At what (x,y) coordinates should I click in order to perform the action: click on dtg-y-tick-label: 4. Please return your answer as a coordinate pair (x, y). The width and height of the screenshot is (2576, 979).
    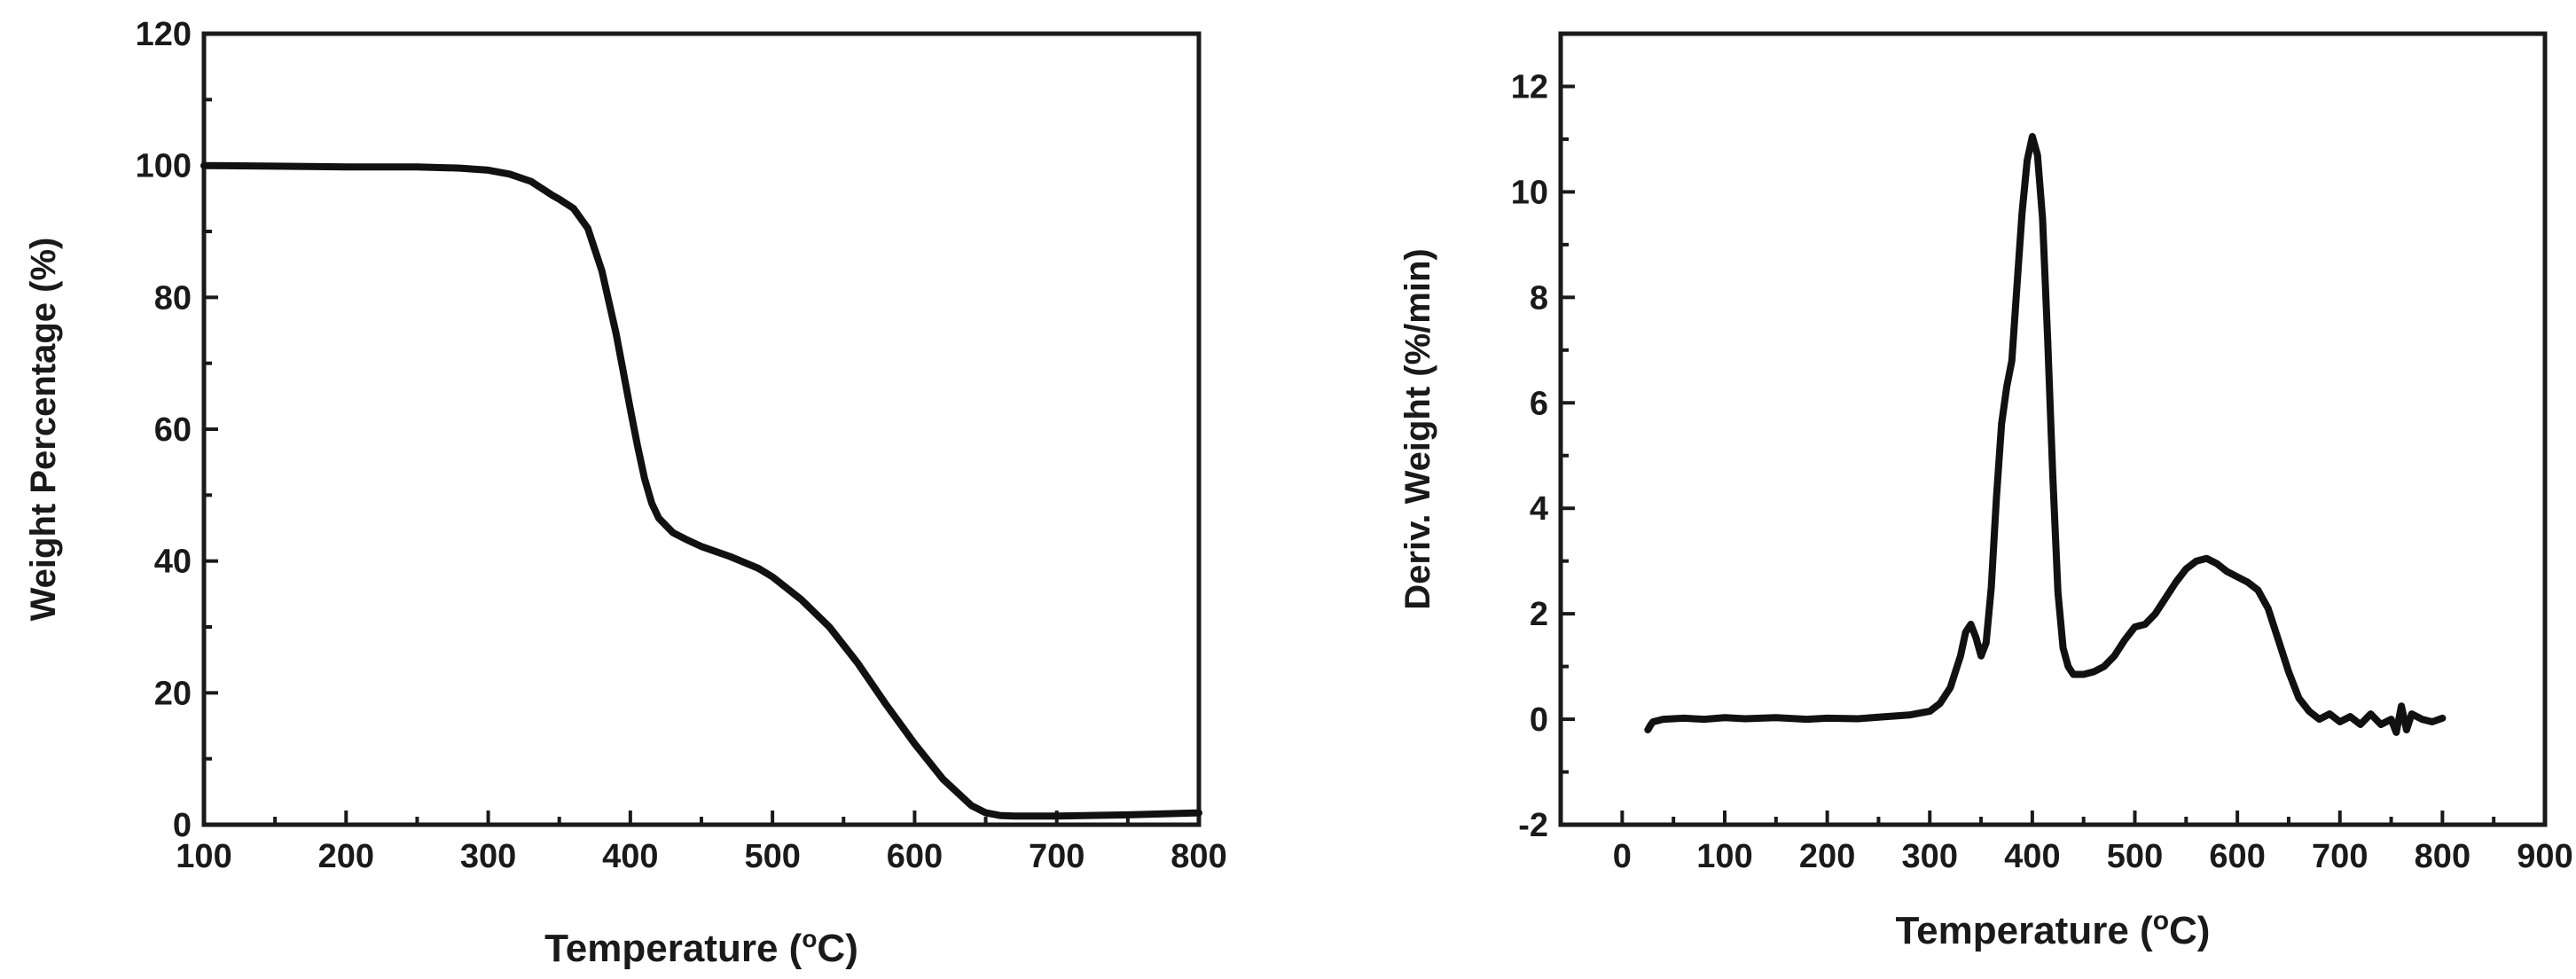
    Looking at the image, I should click on (1539, 509).